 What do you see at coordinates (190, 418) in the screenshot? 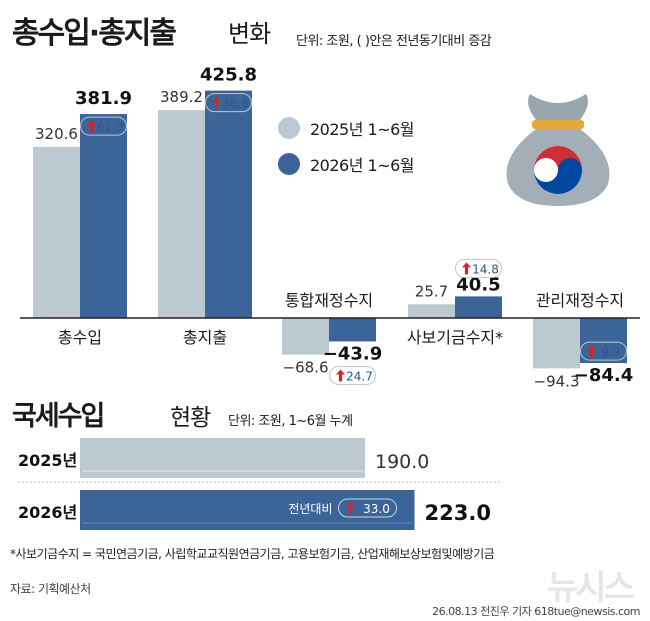
I see `tax-revenue-title-suffix: 현황` at bounding box center [190, 418].